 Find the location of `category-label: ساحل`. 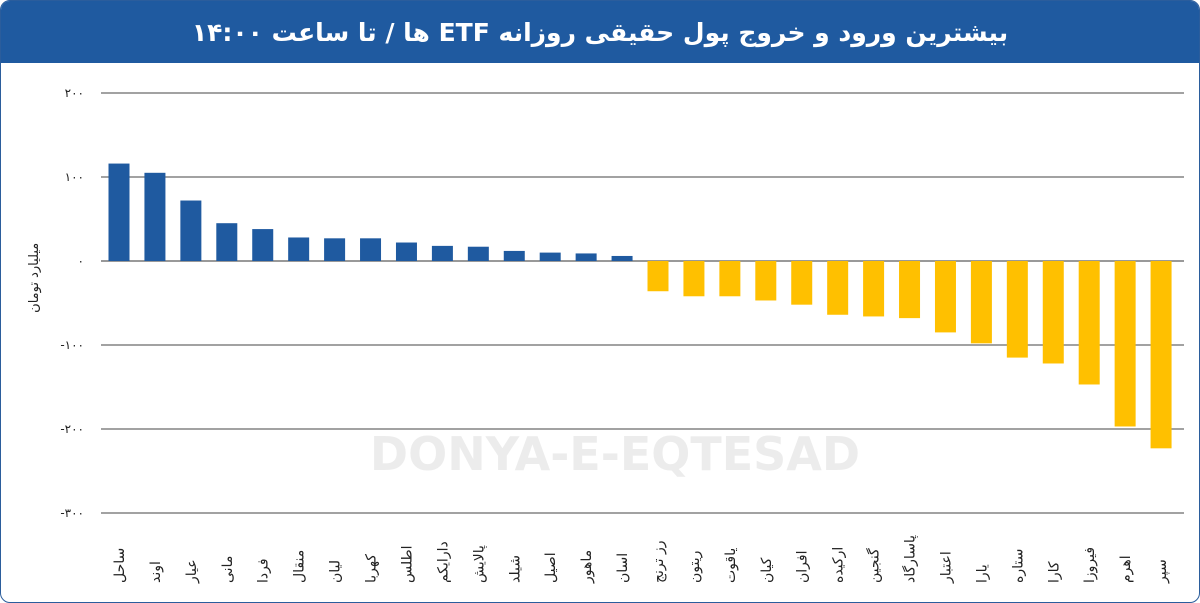

category-label: ساحل is located at coordinates (120, 565).